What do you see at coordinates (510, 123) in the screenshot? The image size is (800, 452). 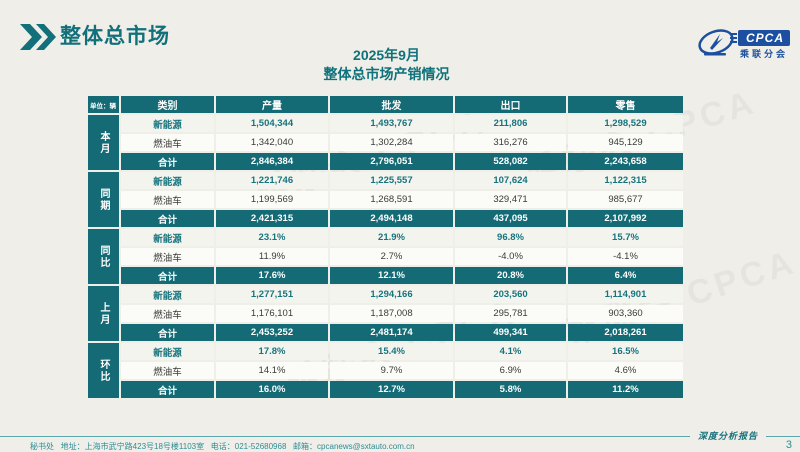 I see `table-value-cell: 211,806` at bounding box center [510, 123].